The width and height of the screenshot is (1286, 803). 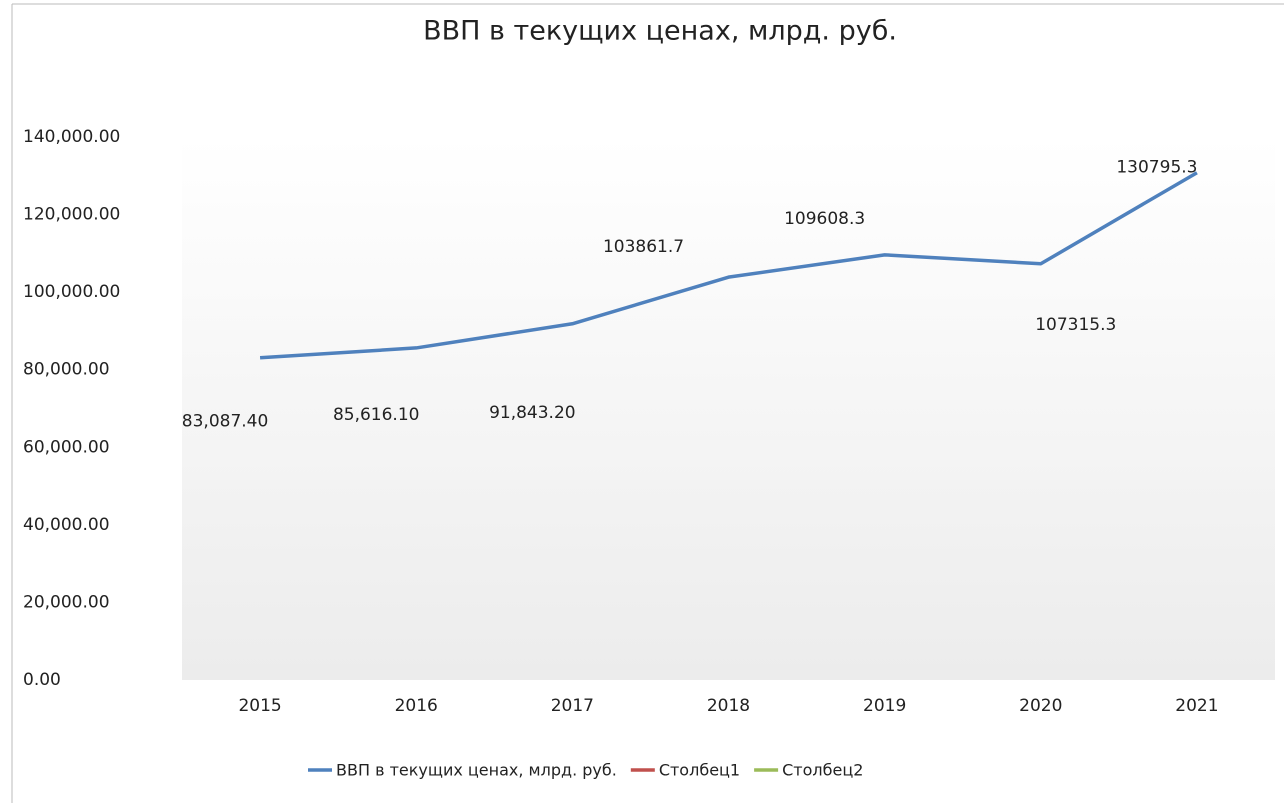 What do you see at coordinates (416, 706) in the screenshot?
I see `x-tick-label: 2016` at bounding box center [416, 706].